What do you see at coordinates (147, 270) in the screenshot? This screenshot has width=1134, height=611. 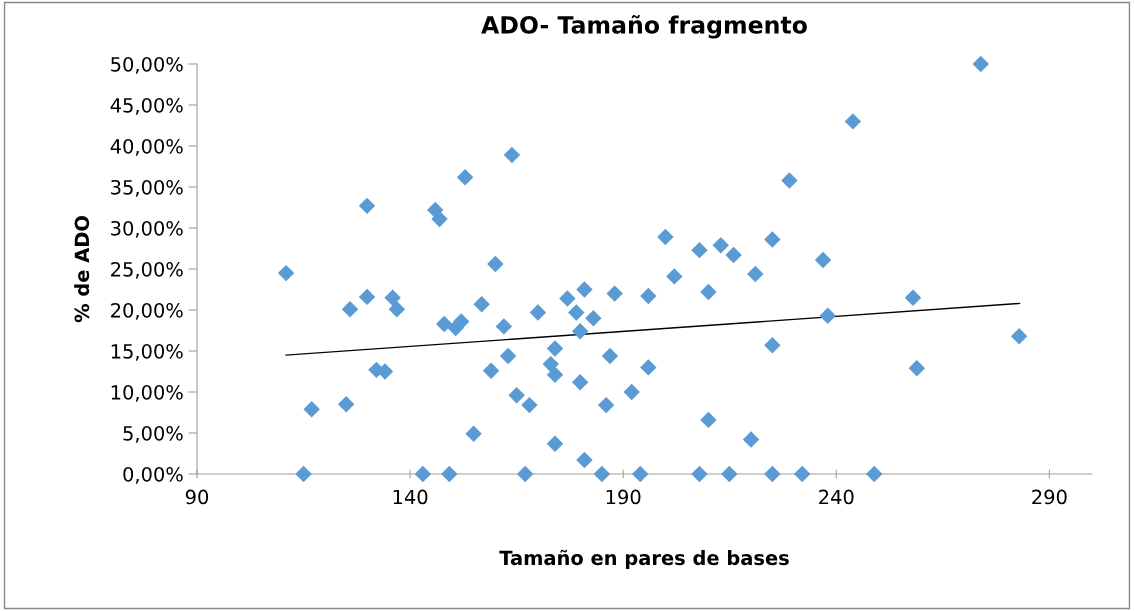 I see `y-tick-label: 25,00%` at bounding box center [147, 270].